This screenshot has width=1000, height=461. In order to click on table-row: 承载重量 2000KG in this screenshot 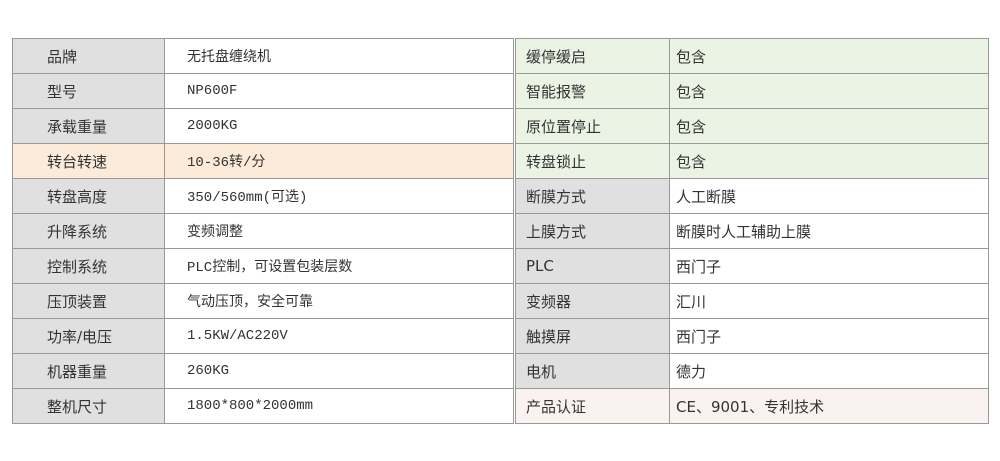, I will do `click(263, 126)`.